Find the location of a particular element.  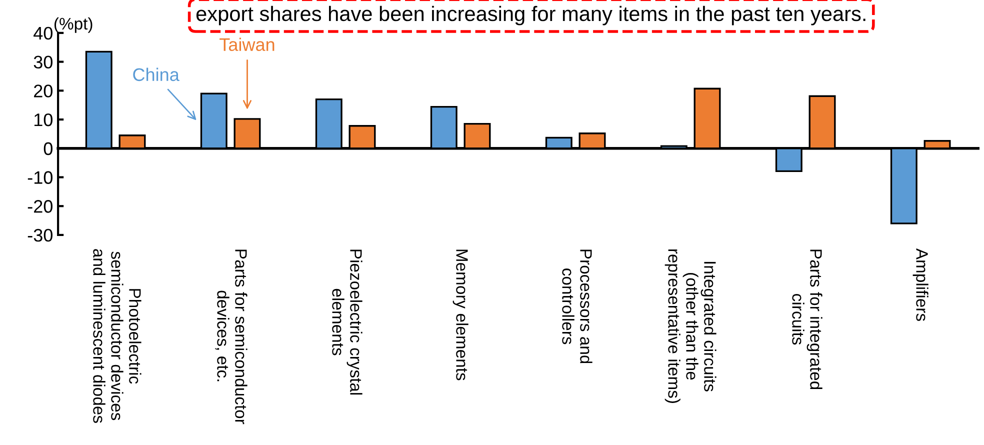

x-tick-label: Amplifiers is located at coordinates (920, 284).